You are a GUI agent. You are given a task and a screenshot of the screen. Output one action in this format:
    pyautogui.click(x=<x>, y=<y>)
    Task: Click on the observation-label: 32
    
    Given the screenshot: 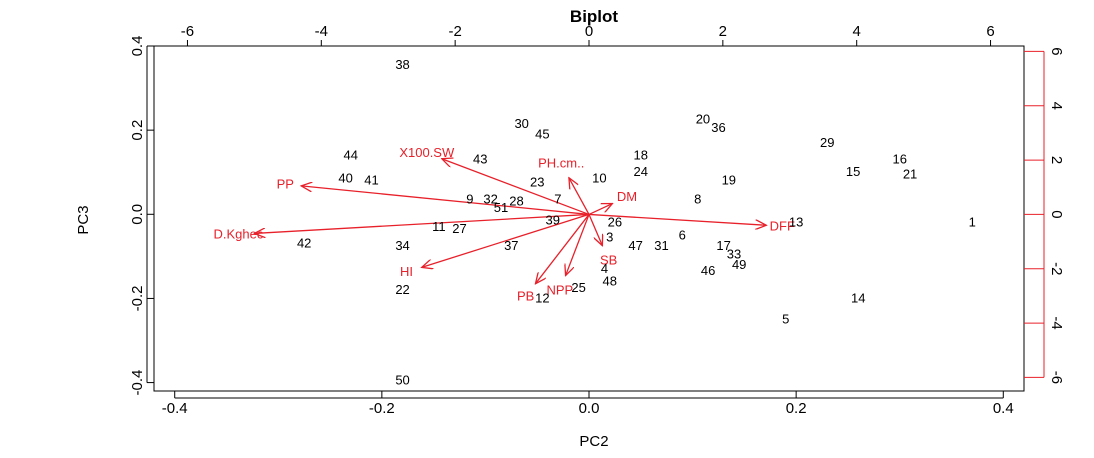 What is the action you would take?
    pyautogui.click(x=490, y=199)
    